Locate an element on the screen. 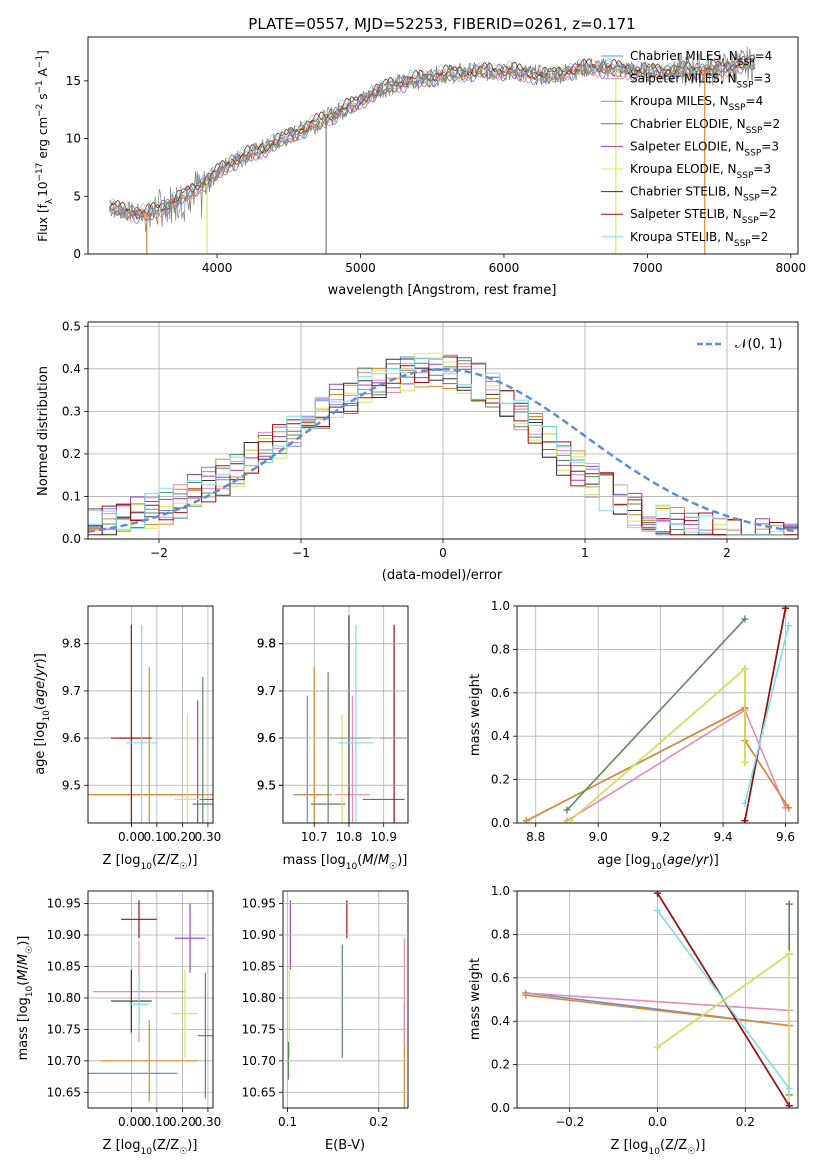 The height and width of the screenshot is (1170, 819). z-mw-ylabel: mass weight is located at coordinates (475, 999).